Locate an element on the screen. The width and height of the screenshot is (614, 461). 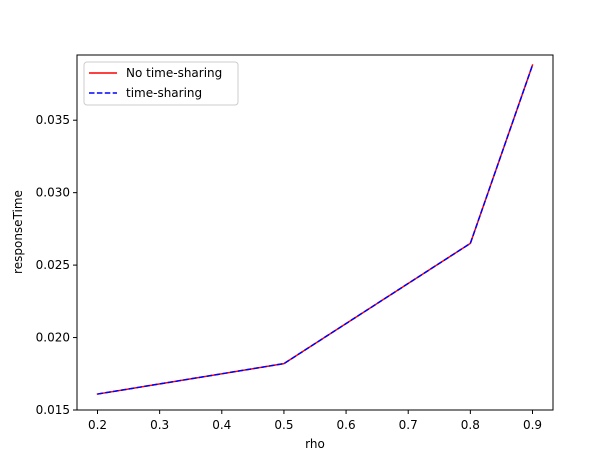
legend-box is located at coordinates (161, 83).